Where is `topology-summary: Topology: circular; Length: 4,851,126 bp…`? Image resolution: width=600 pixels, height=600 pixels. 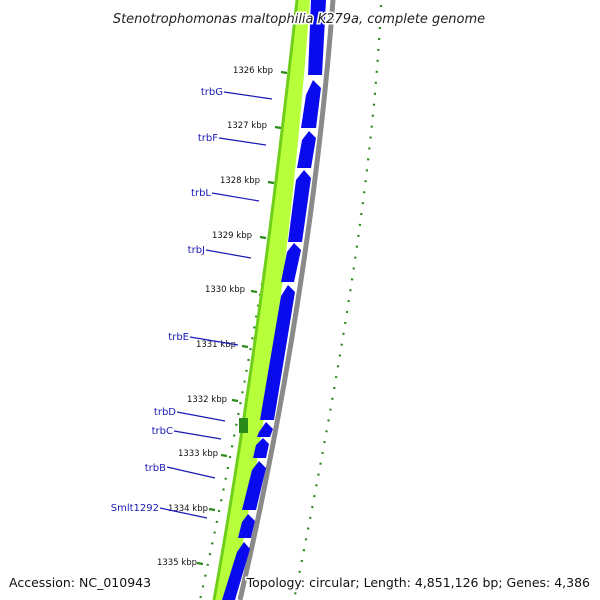
topology-summary: Topology: circular; Length: 4,851,126 bp… is located at coordinates (418, 582).